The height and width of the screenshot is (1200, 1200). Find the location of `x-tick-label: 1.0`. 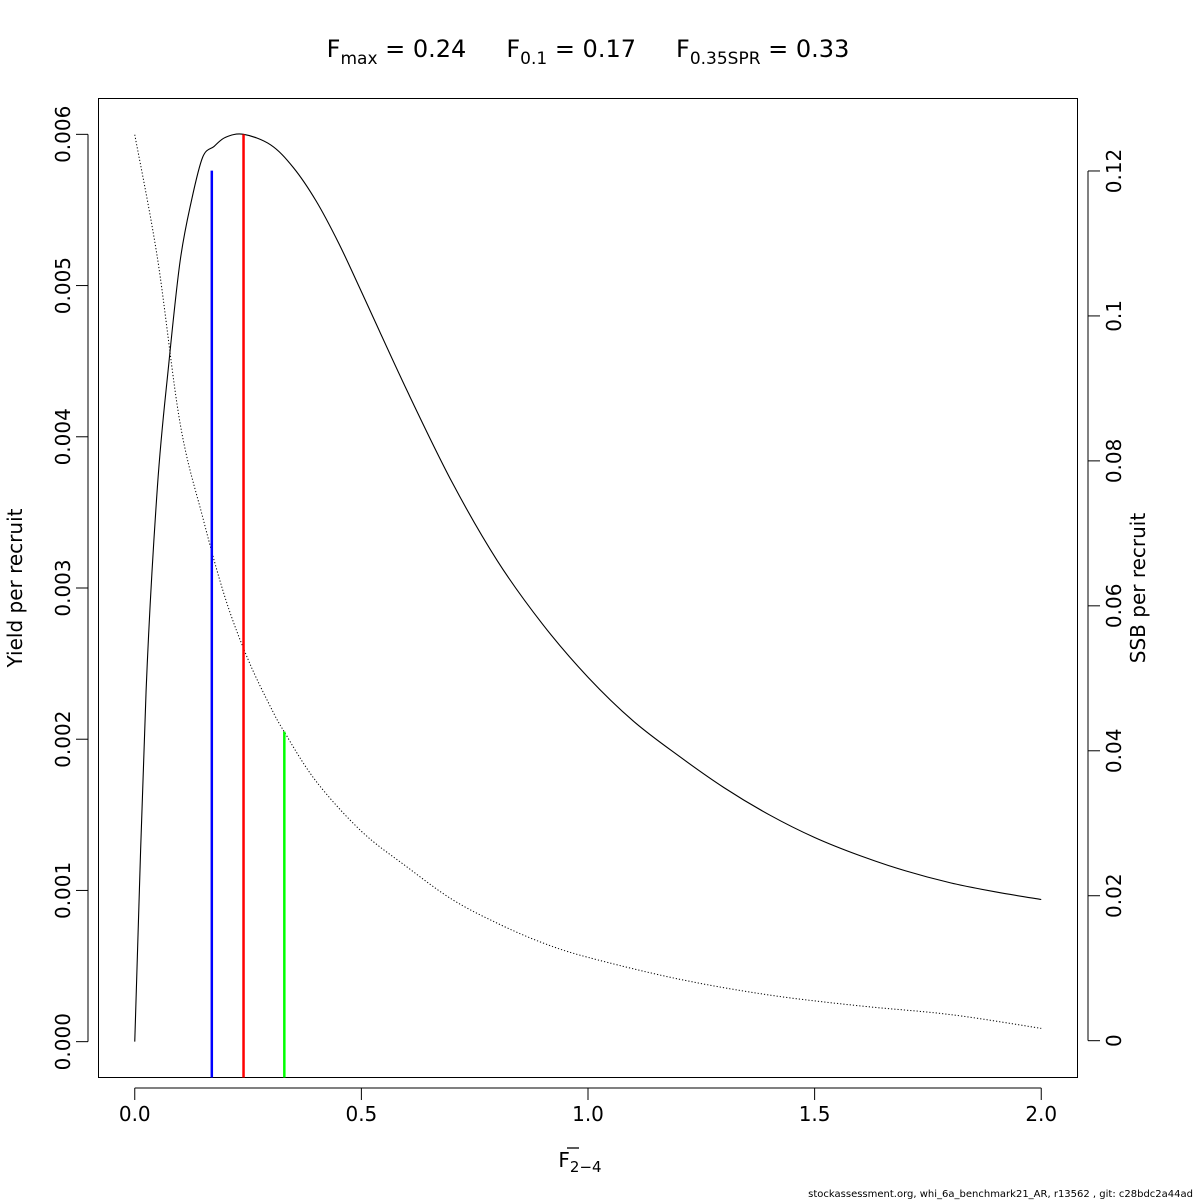

x-tick-label: 1.0 is located at coordinates (588, 1114).